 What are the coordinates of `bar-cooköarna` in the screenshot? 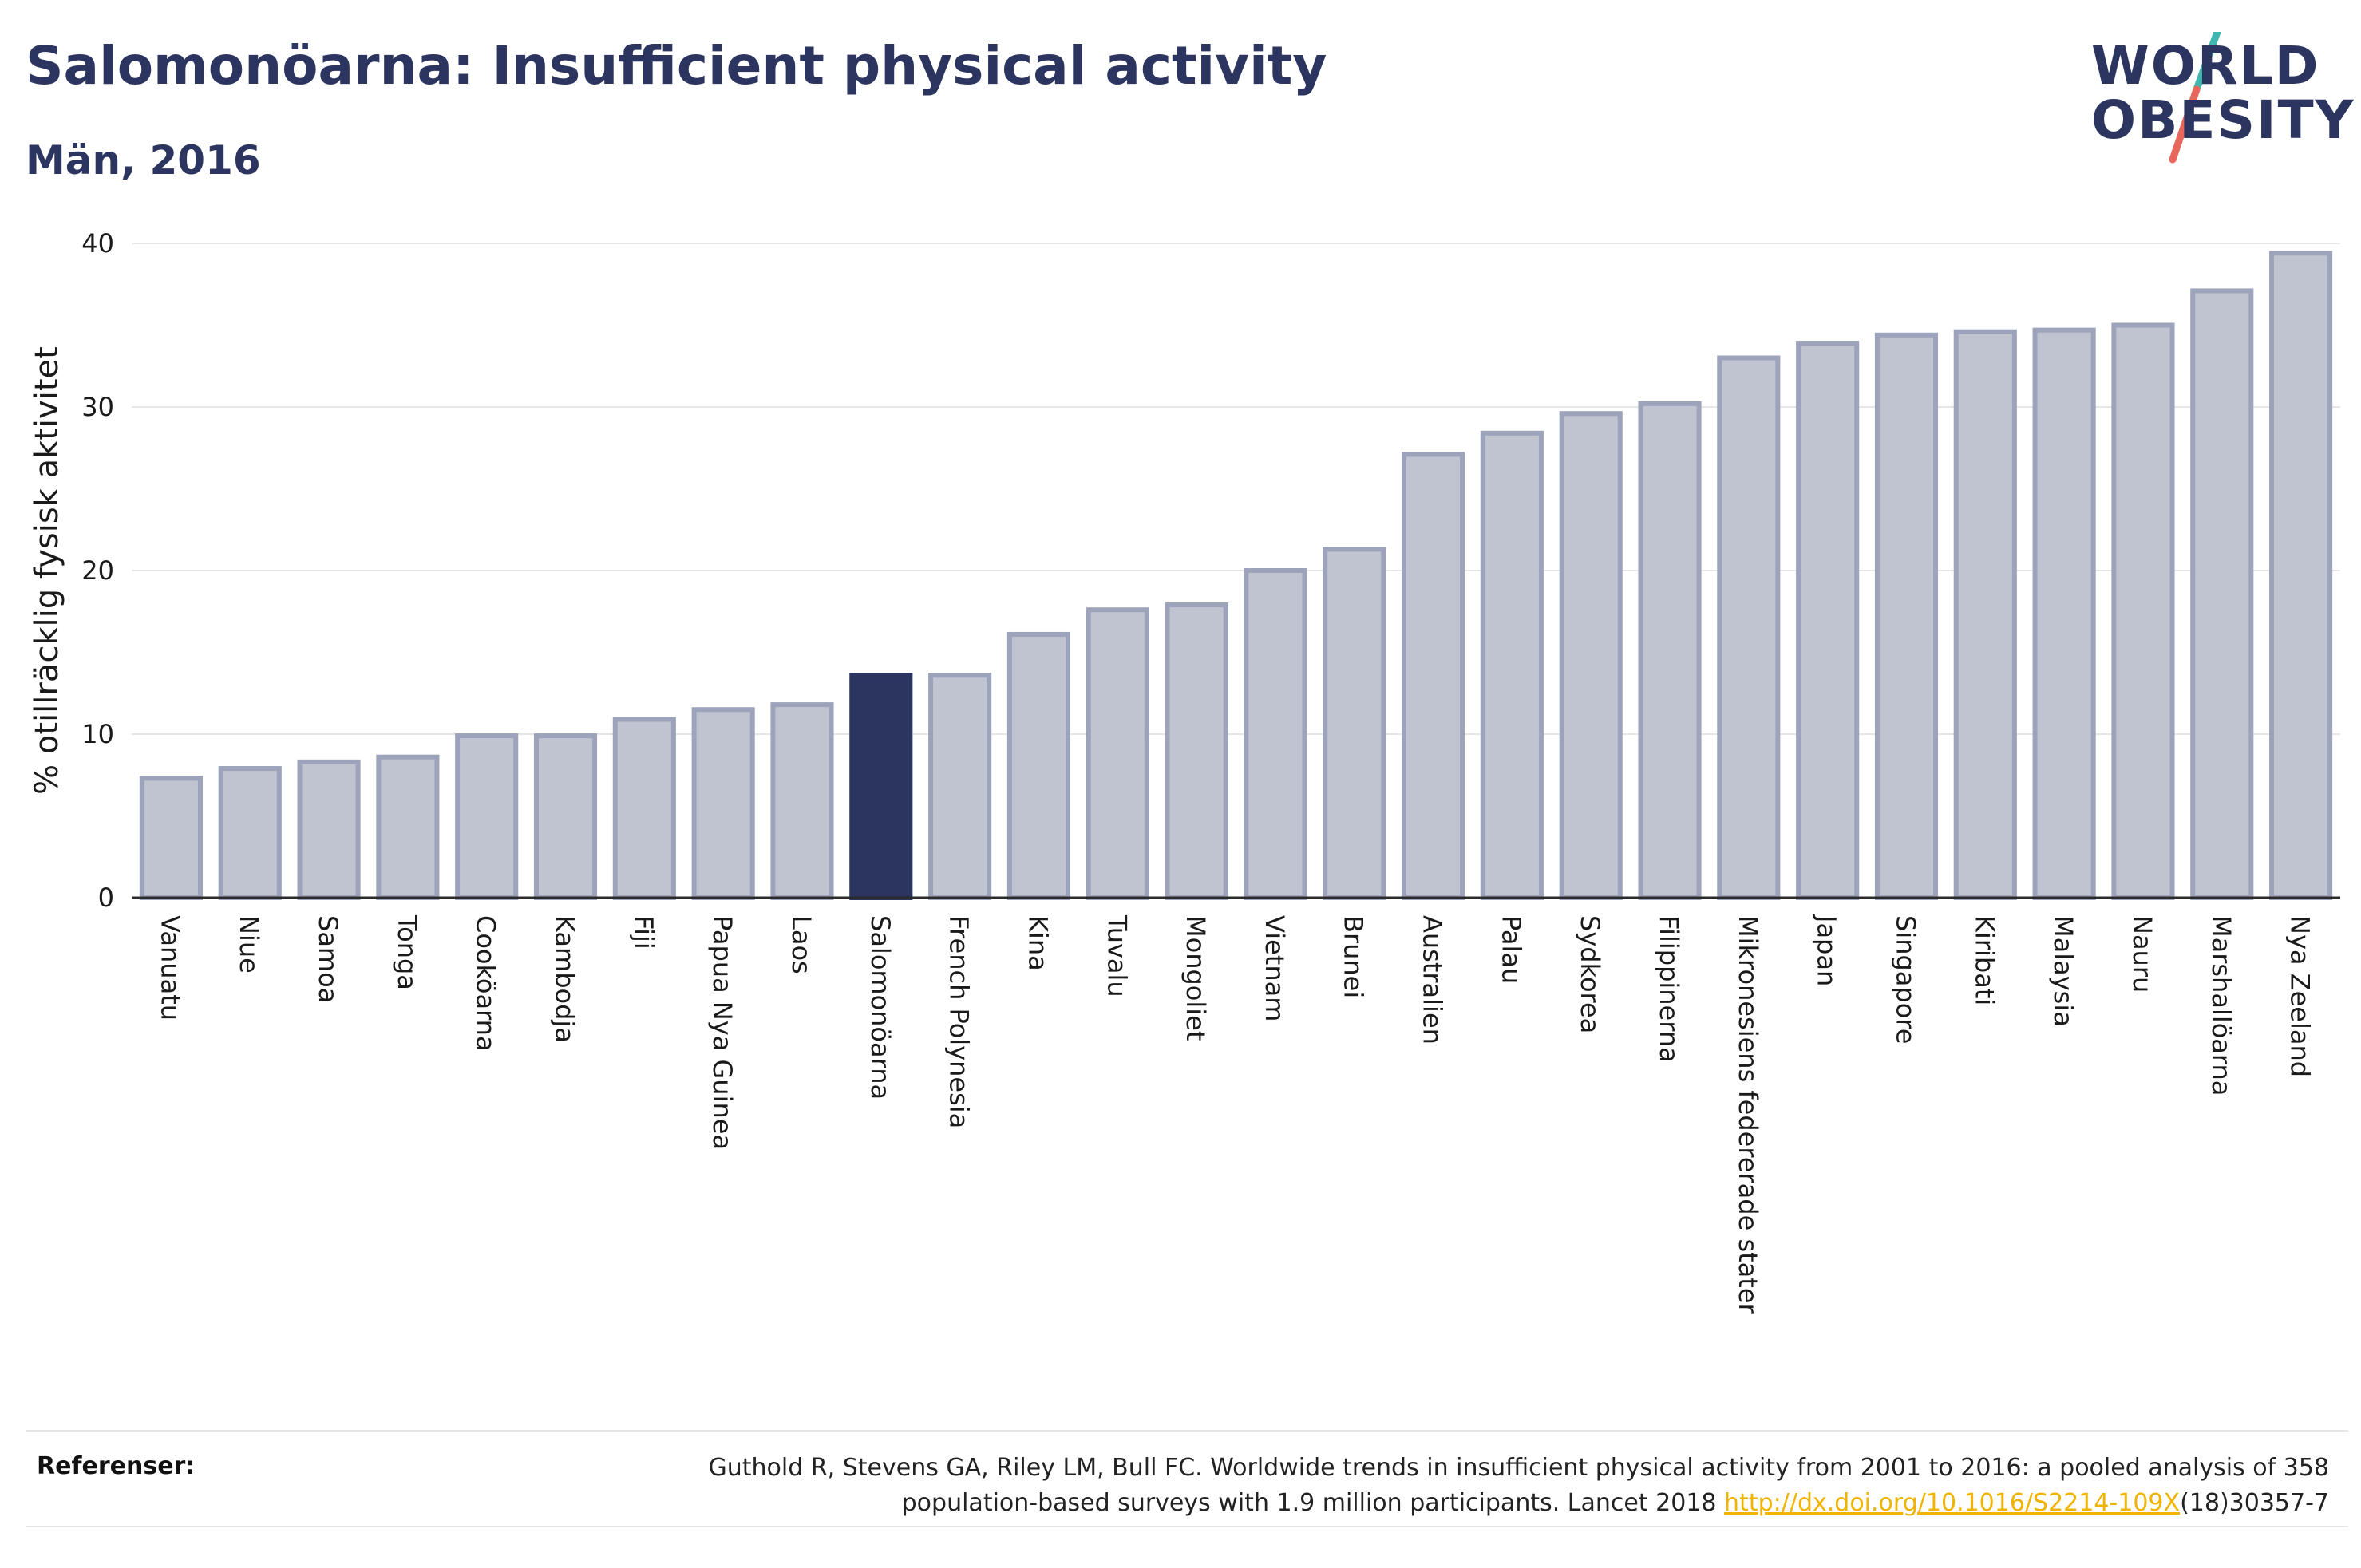 It's located at (487, 816).